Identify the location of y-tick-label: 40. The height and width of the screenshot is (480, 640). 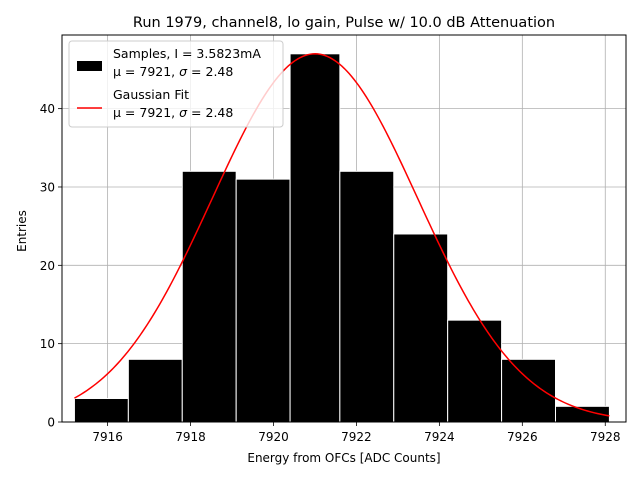
(47, 109).